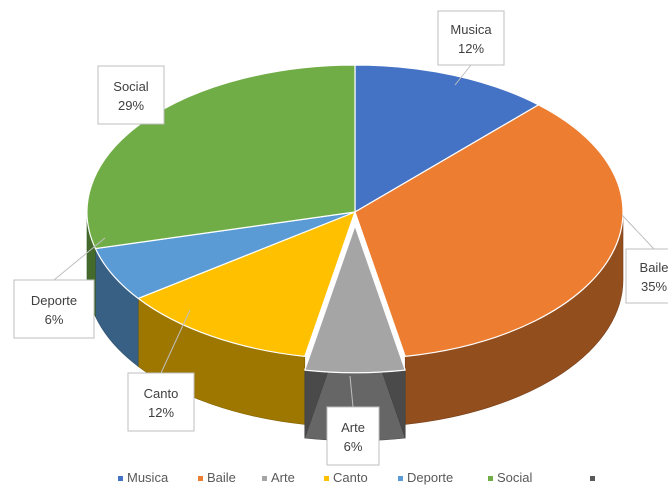 Image resolution: width=668 pixels, height=493 pixels. Describe the element at coordinates (654, 267) in the screenshot. I see `slice-name-label: Baile` at that location.